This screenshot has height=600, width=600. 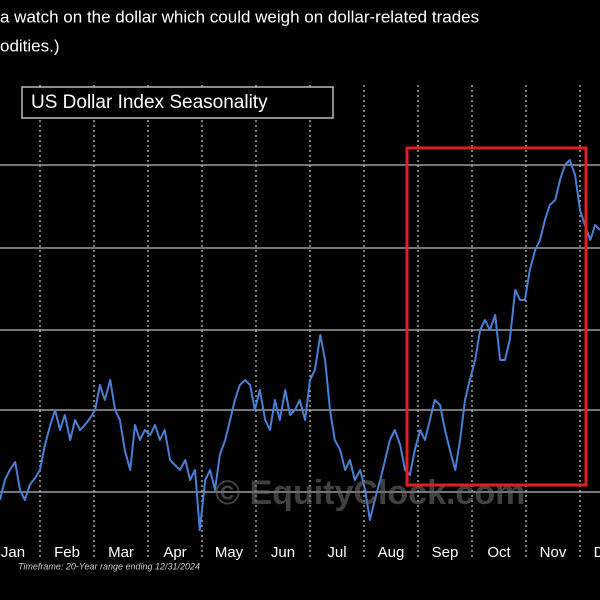 What do you see at coordinates (13, 552) in the screenshot?
I see `x-tick-label: Jan` at bounding box center [13, 552].